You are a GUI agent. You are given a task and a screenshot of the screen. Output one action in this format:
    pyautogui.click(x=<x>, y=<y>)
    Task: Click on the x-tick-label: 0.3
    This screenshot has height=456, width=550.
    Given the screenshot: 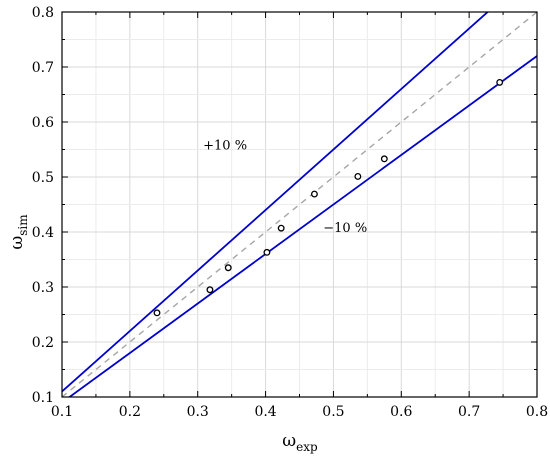 What is the action you would take?
    pyautogui.click(x=198, y=412)
    